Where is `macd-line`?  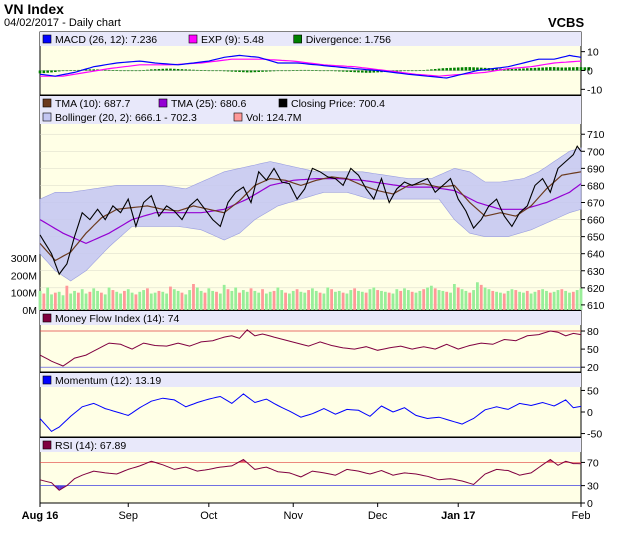
macd-line is located at coordinates (310, 66).